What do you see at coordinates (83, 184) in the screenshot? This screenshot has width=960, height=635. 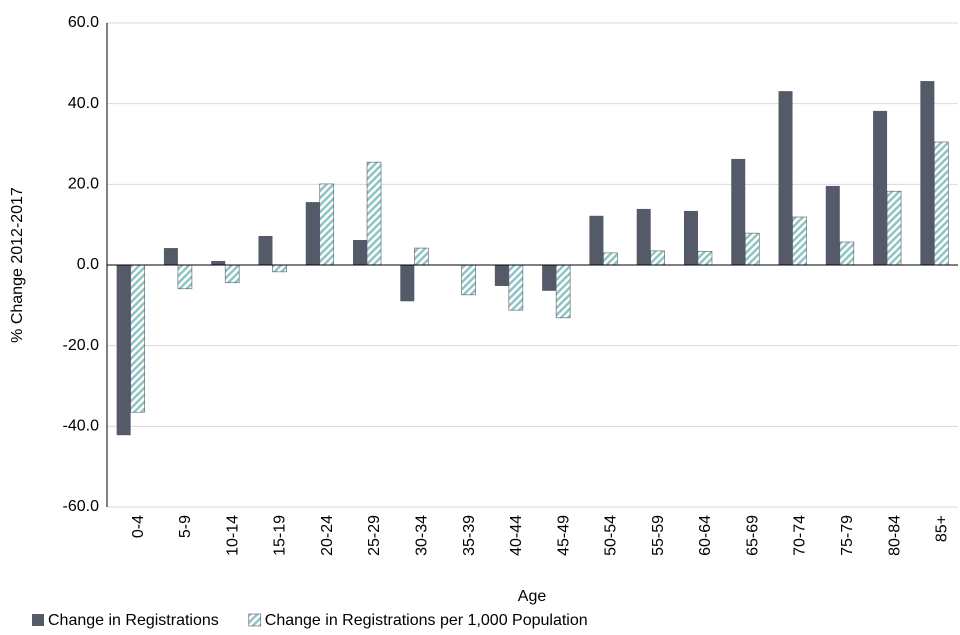 I see `y-tick-label: 20.0` at bounding box center [83, 184].